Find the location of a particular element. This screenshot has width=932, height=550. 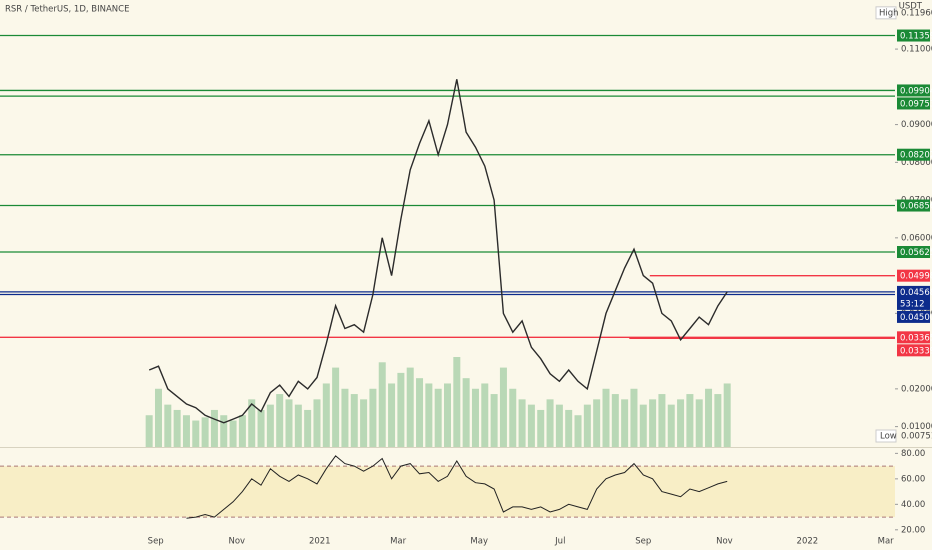

price-label: 0.09753 is located at coordinates (916, 104).